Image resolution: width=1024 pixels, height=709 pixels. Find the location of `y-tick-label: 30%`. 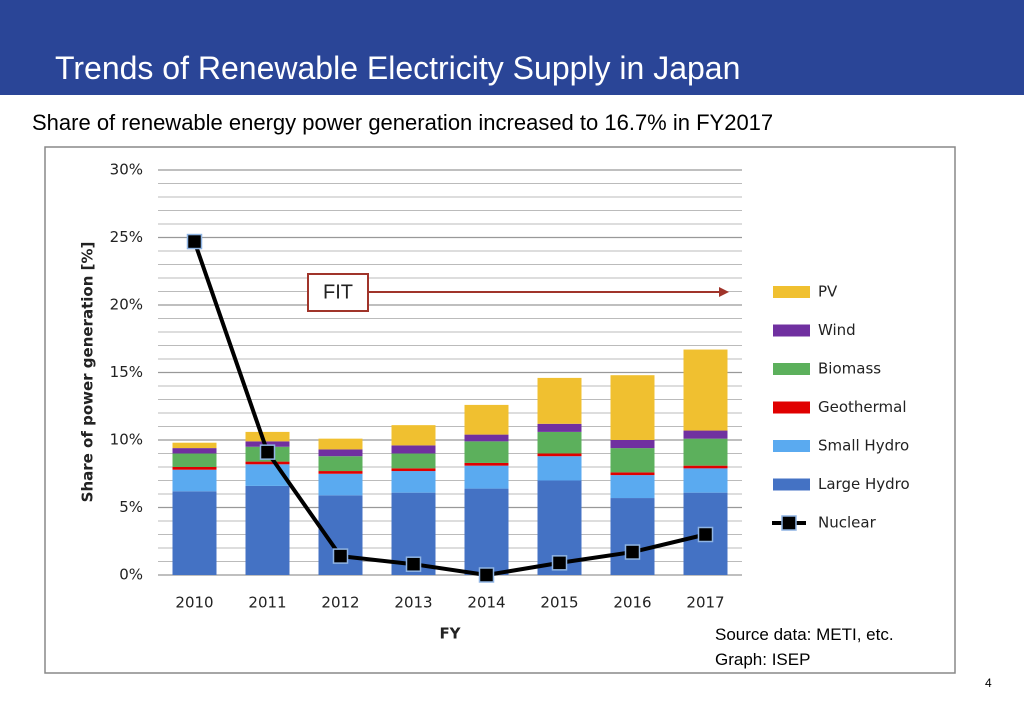

y-tick-label: 30% is located at coordinates (126, 170).